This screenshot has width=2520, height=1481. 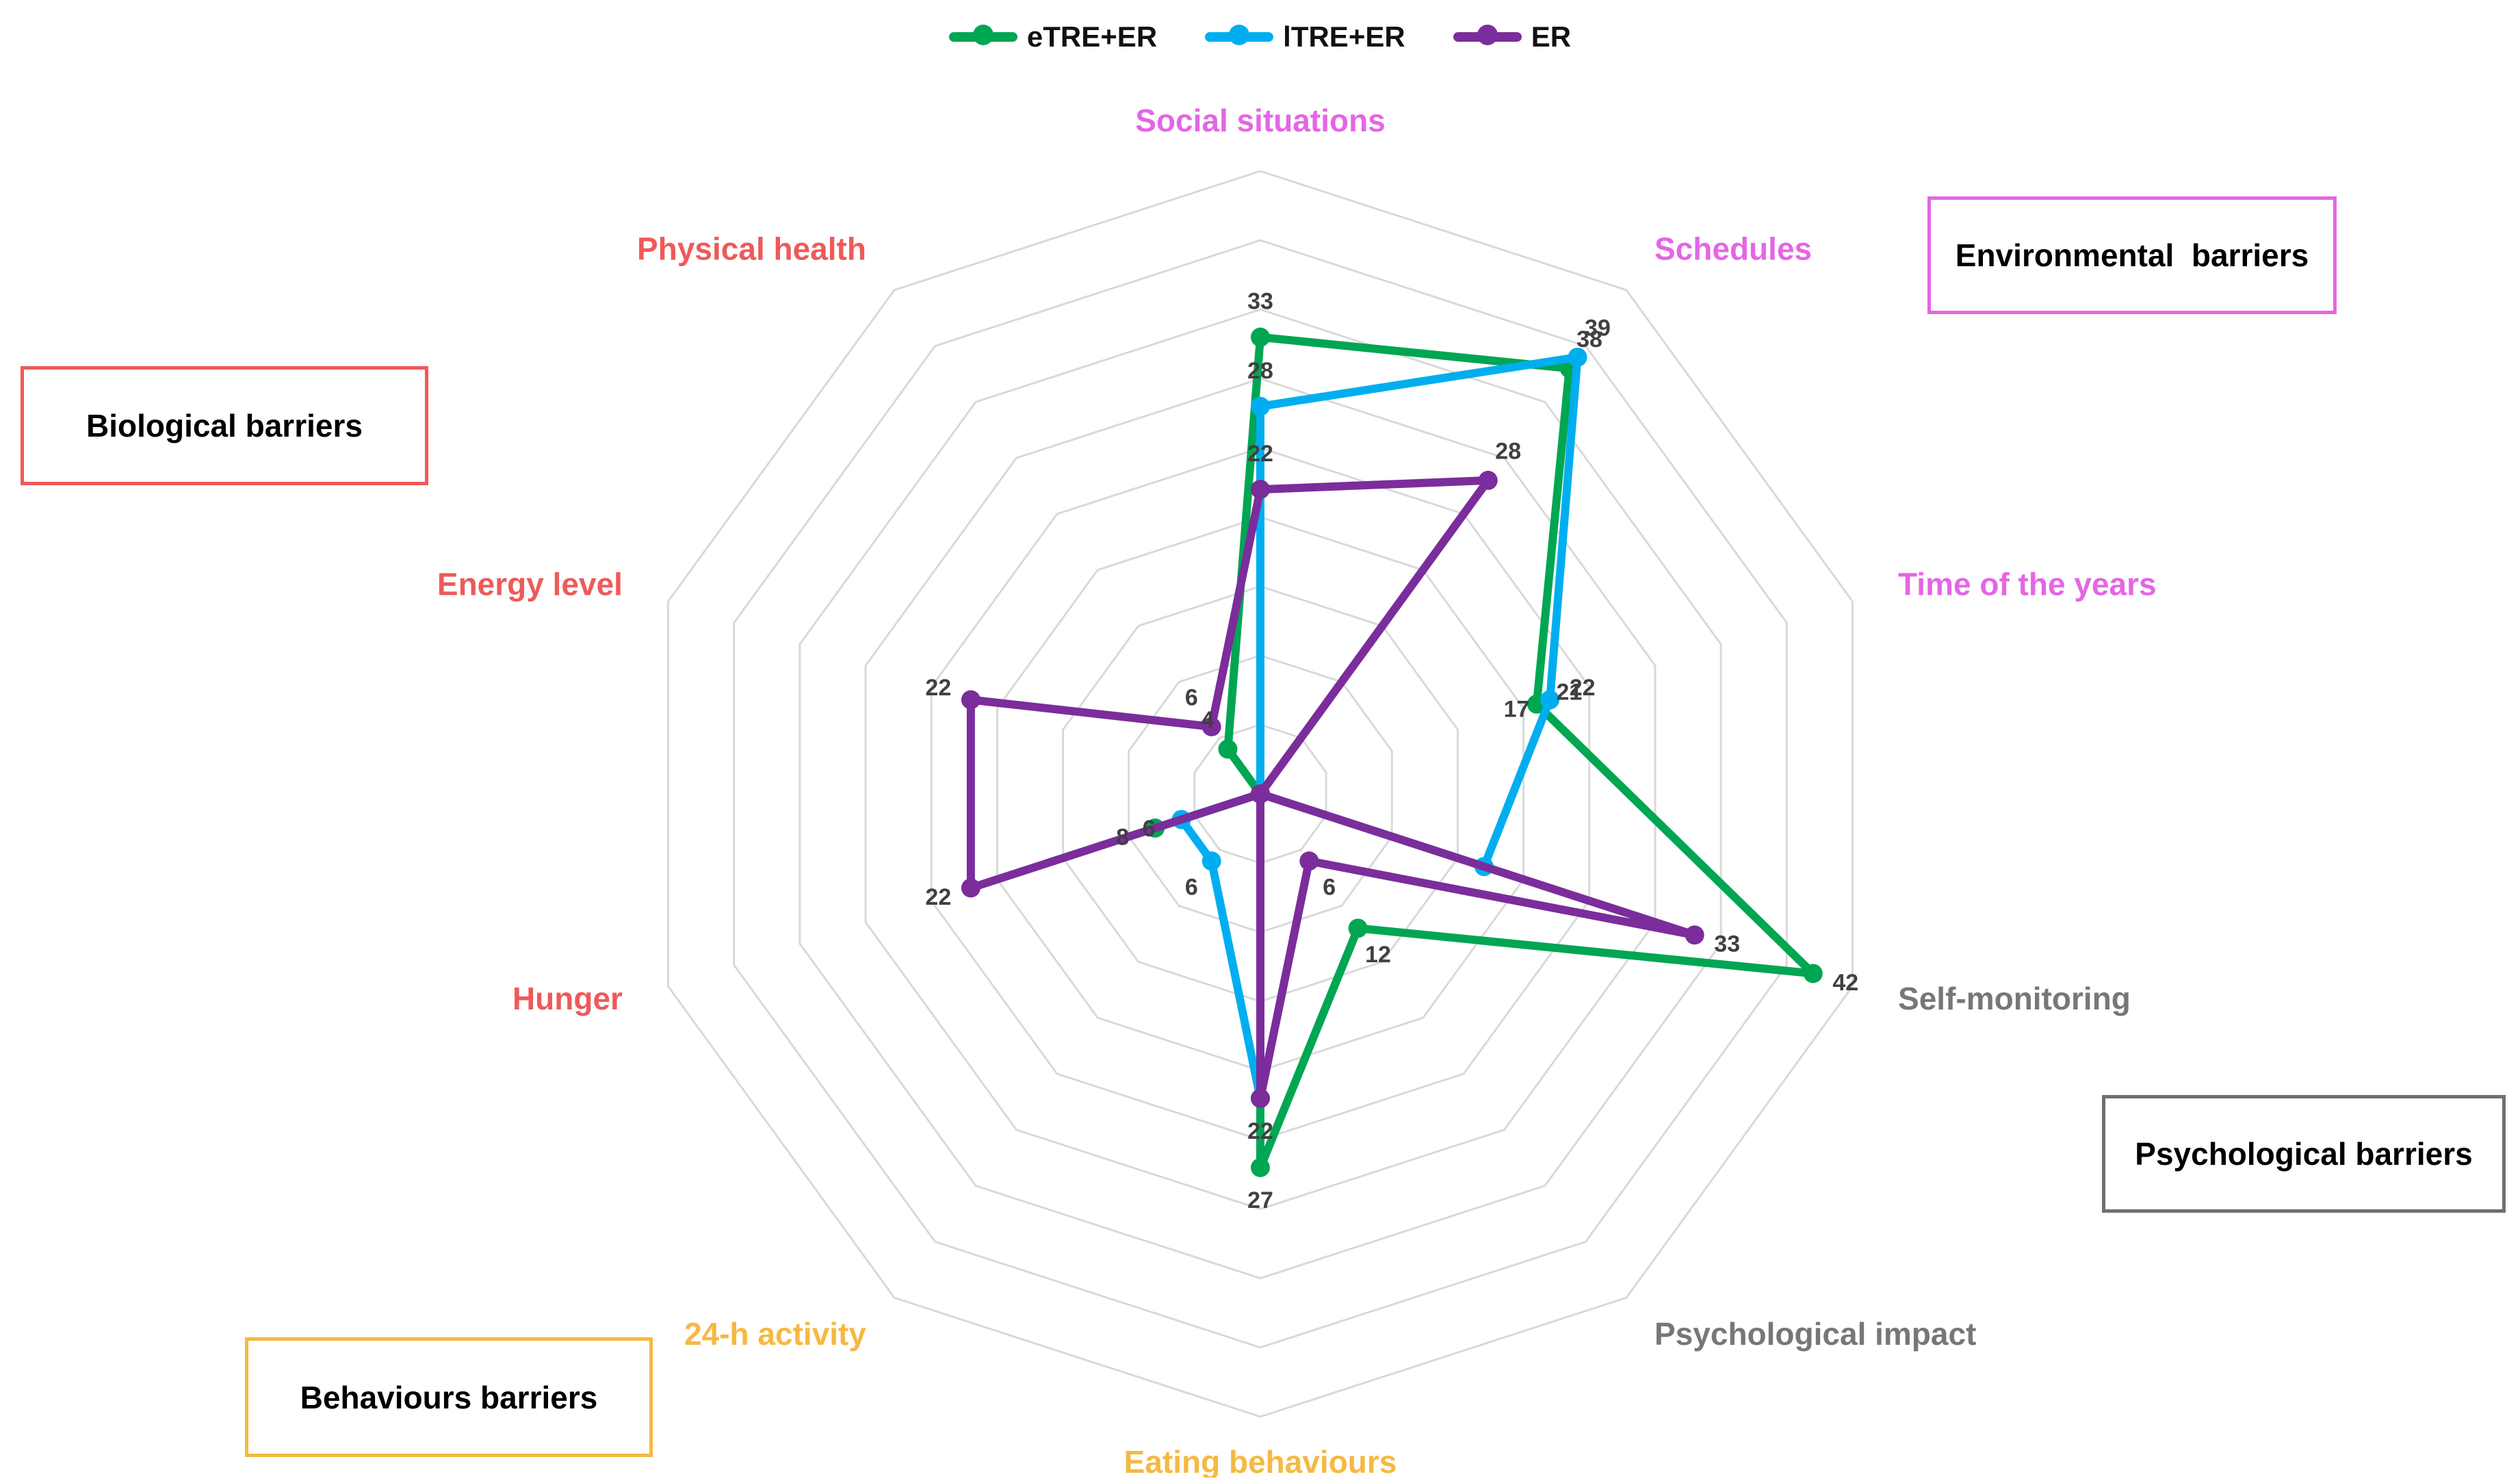 I want to click on value-label-16: 8, so click(x=1122, y=837).